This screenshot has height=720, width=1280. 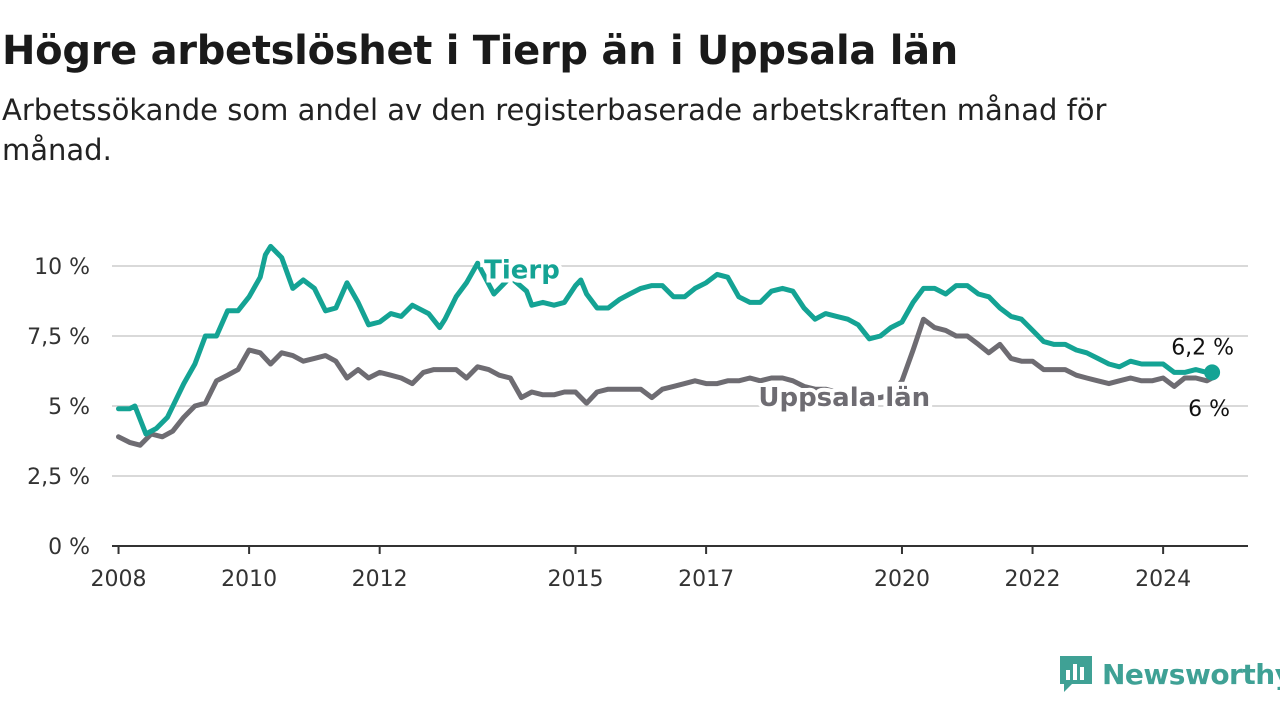 What do you see at coordinates (1163, 579) in the screenshot?
I see `x-tick-label: 2024` at bounding box center [1163, 579].